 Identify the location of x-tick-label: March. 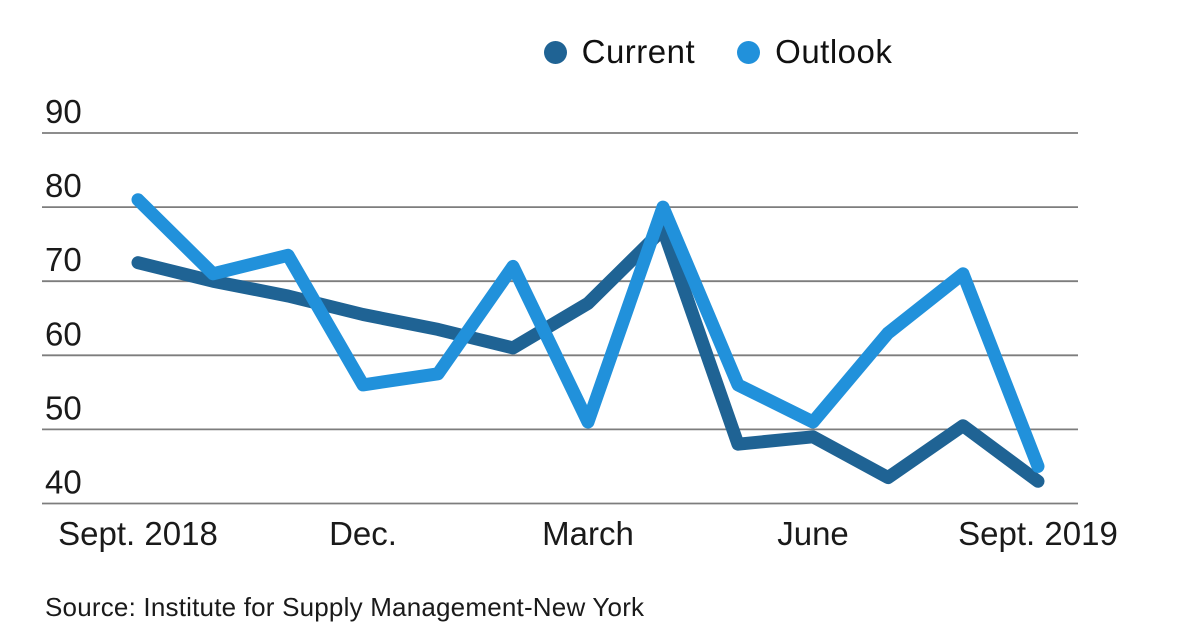
(588, 533).